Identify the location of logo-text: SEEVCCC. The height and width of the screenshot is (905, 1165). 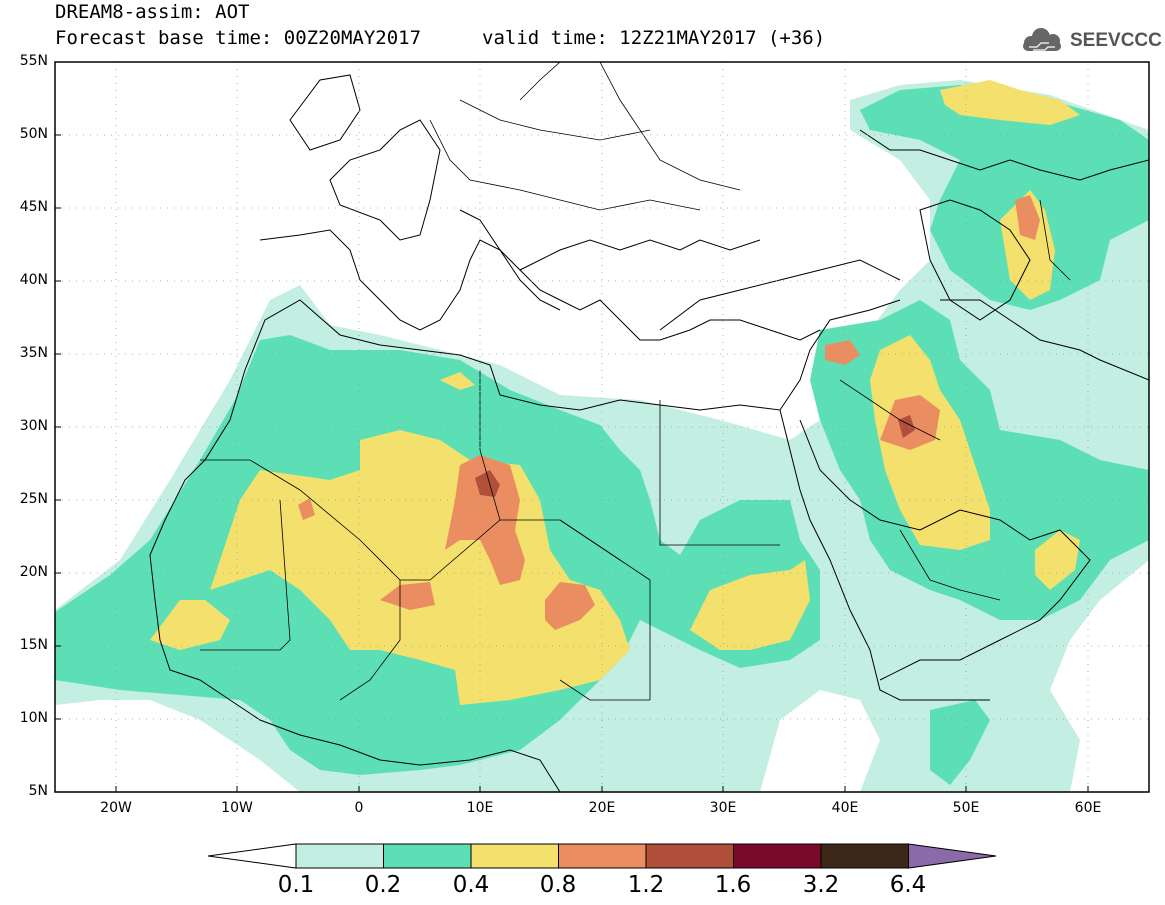
(1116, 40).